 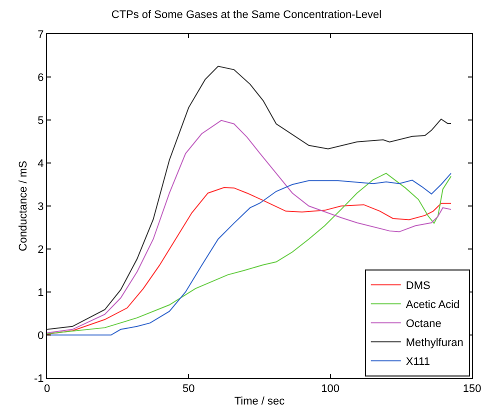 What do you see at coordinates (418, 362) in the screenshot?
I see `legend-label: X111` at bounding box center [418, 362].